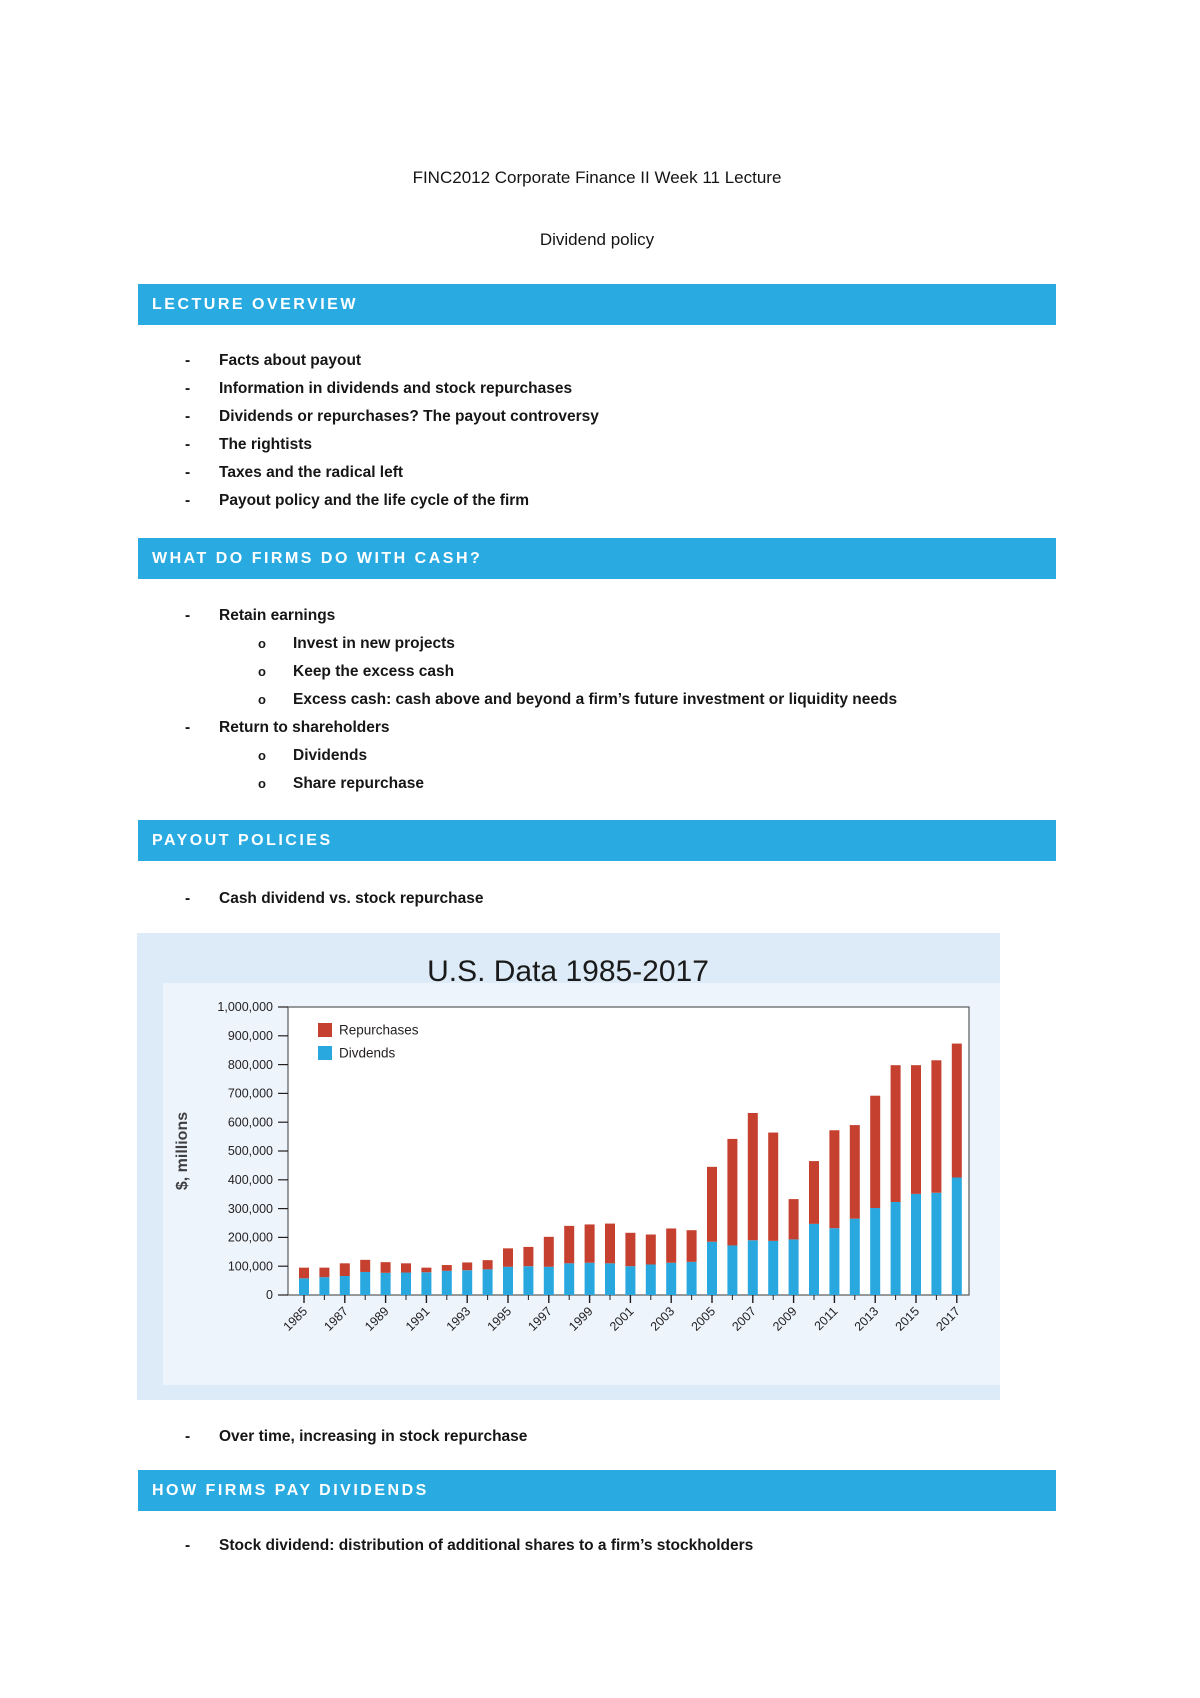 The image size is (1200, 1698). What do you see at coordinates (250, 1238) in the screenshot?
I see `svg-text: 200,000` at bounding box center [250, 1238].